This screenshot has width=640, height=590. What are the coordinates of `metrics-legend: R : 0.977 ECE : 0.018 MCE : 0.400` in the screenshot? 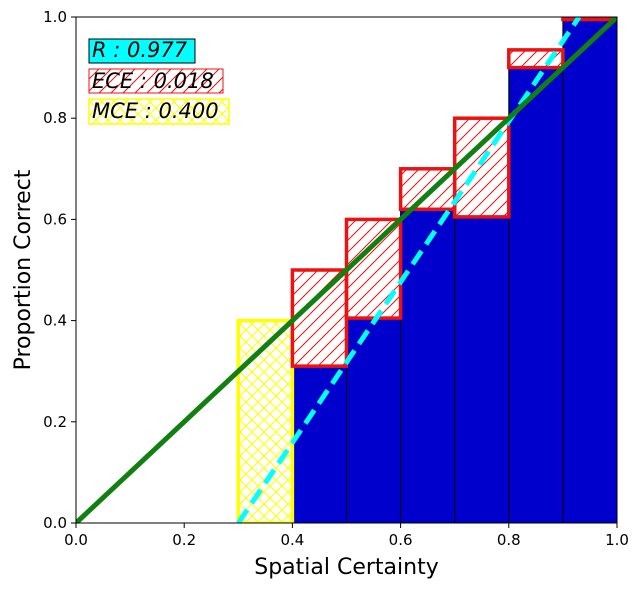 It's located at (159, 81).